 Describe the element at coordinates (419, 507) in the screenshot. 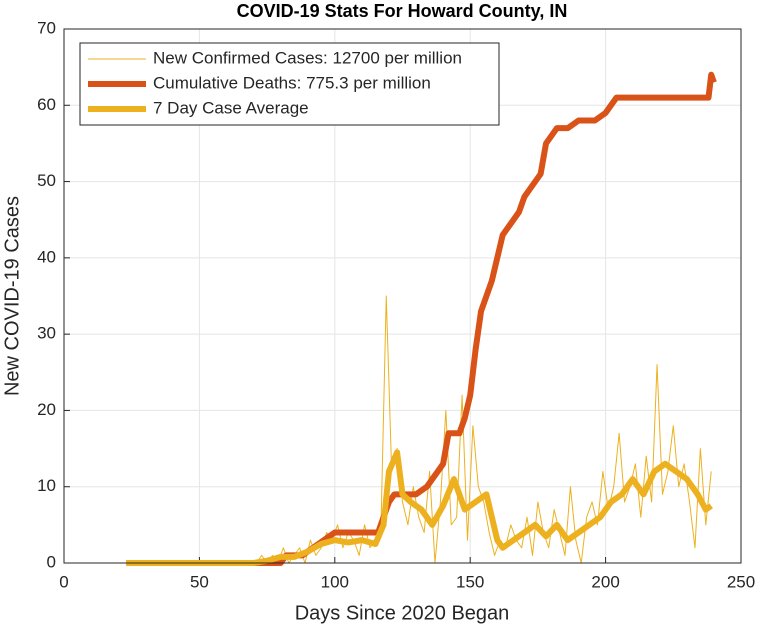

I see `series-line` at that location.